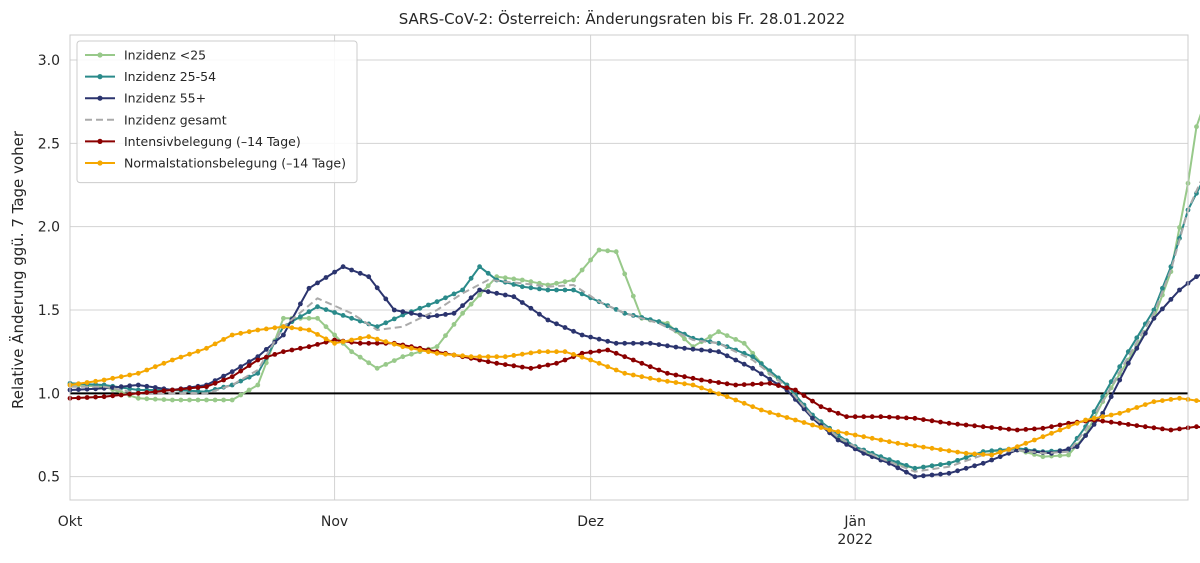 The height and width of the screenshot is (563, 1200). I want to click on y-tick-label: 0.5, so click(49, 478).